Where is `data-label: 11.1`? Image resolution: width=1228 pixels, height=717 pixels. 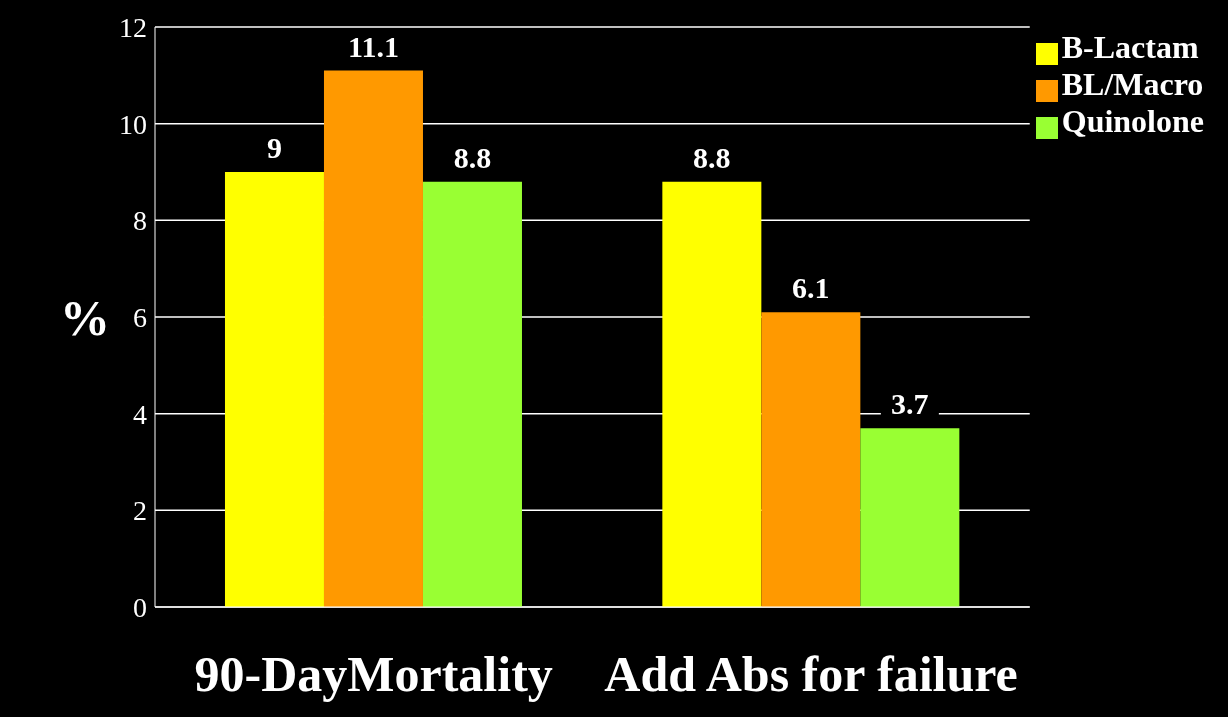 data-label: 11.1 is located at coordinates (373, 46).